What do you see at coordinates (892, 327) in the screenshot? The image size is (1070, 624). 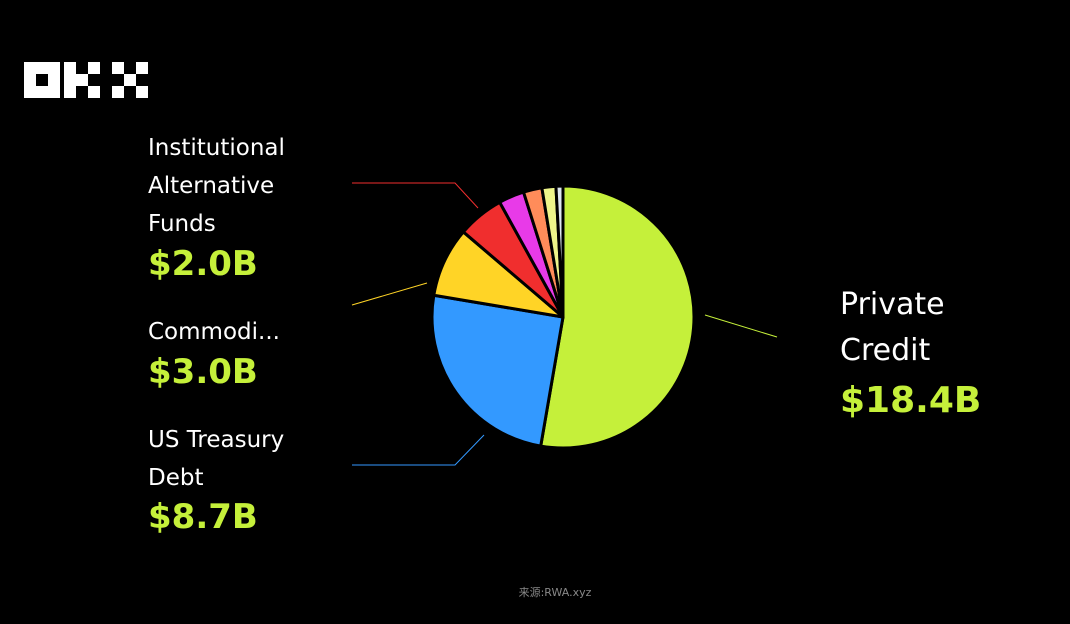 I see `slice-label: Private Credit` at bounding box center [892, 327].